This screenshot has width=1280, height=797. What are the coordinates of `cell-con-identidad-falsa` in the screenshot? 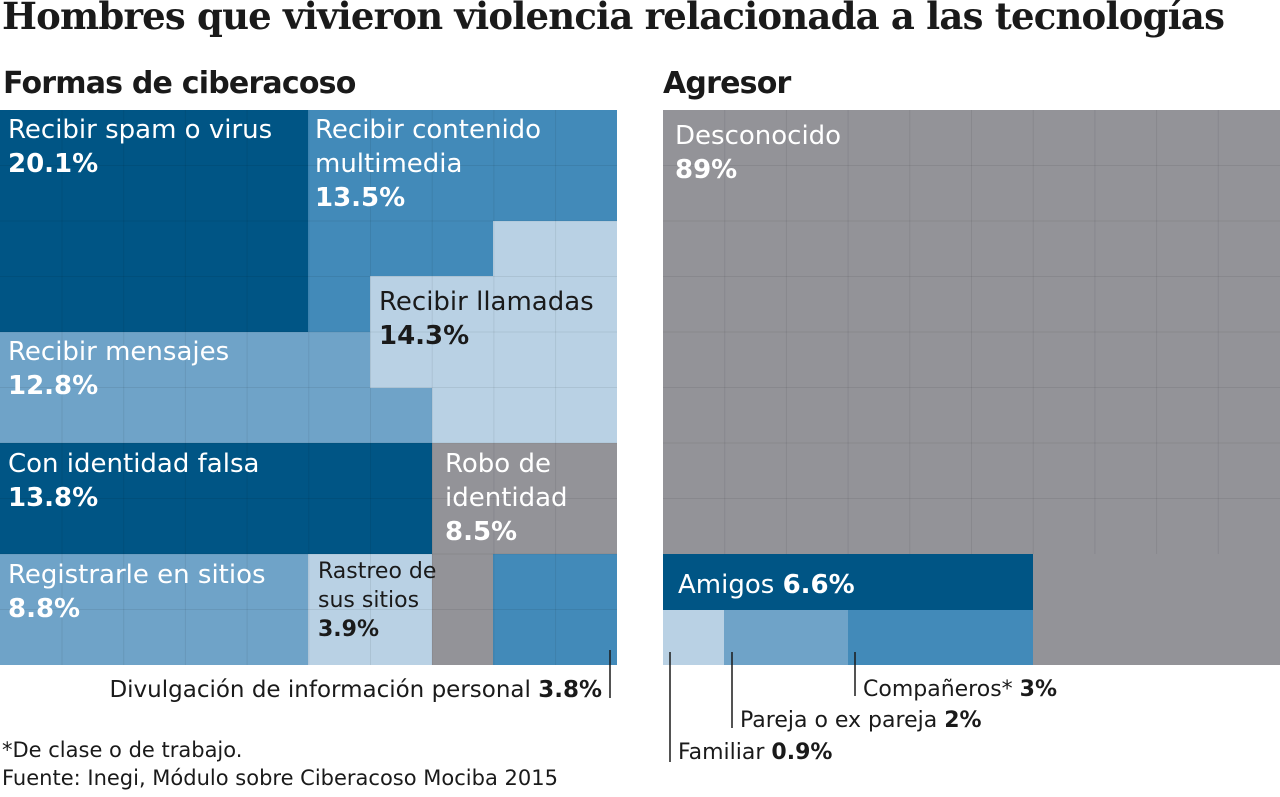 It's located at (216, 498).